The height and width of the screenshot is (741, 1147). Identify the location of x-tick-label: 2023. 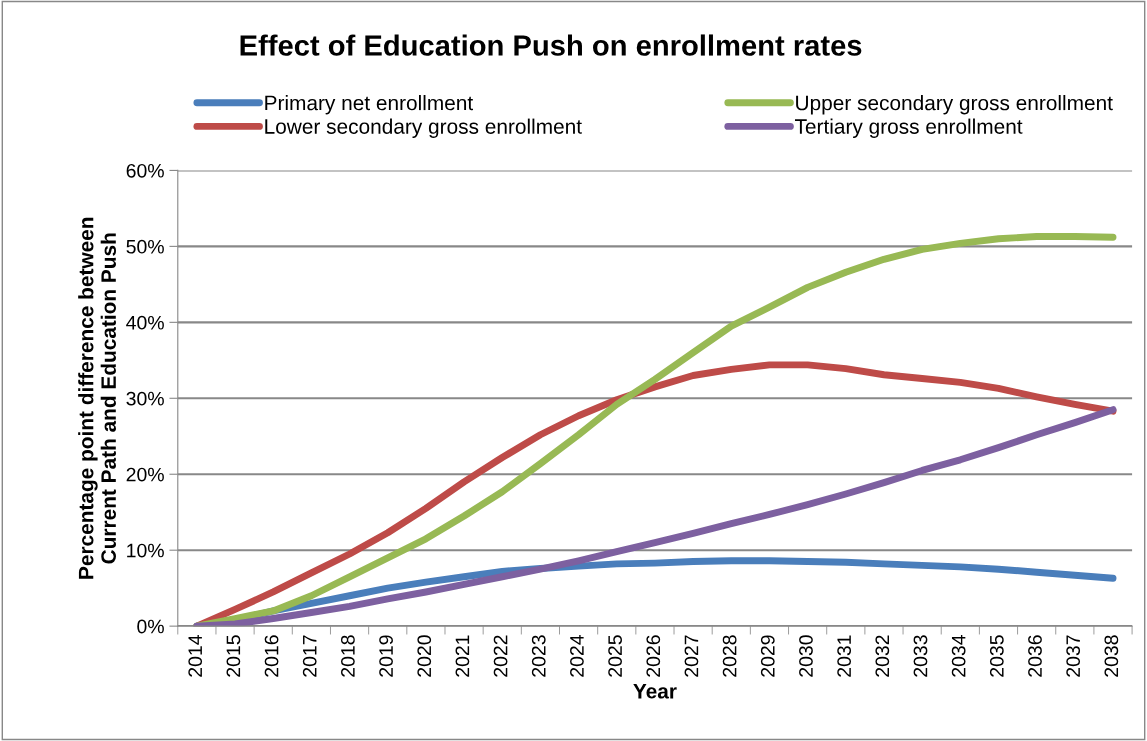
(538, 656).